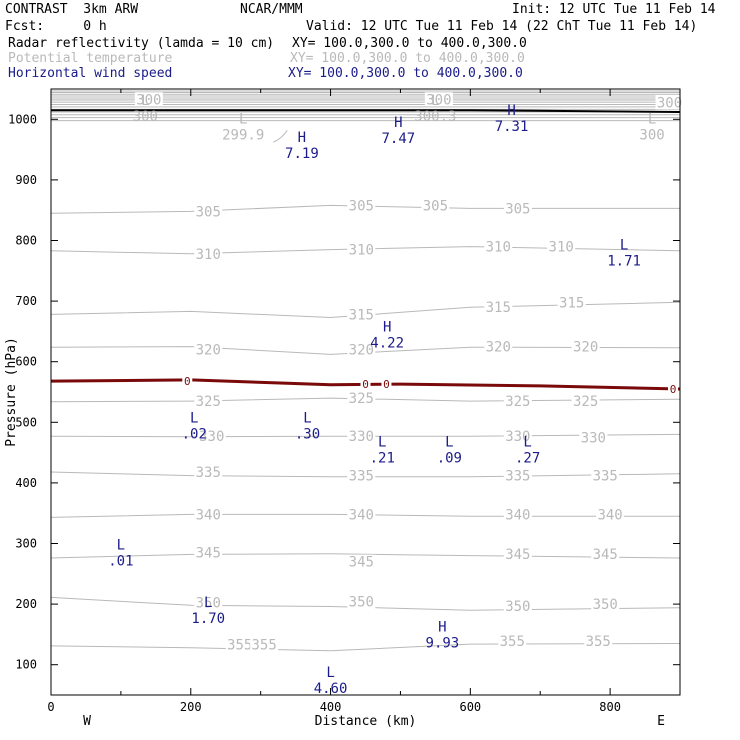 The image size is (740, 740). Describe the element at coordinates (194, 434) in the screenshot. I see `wind-extremum-value: .02` at that location.